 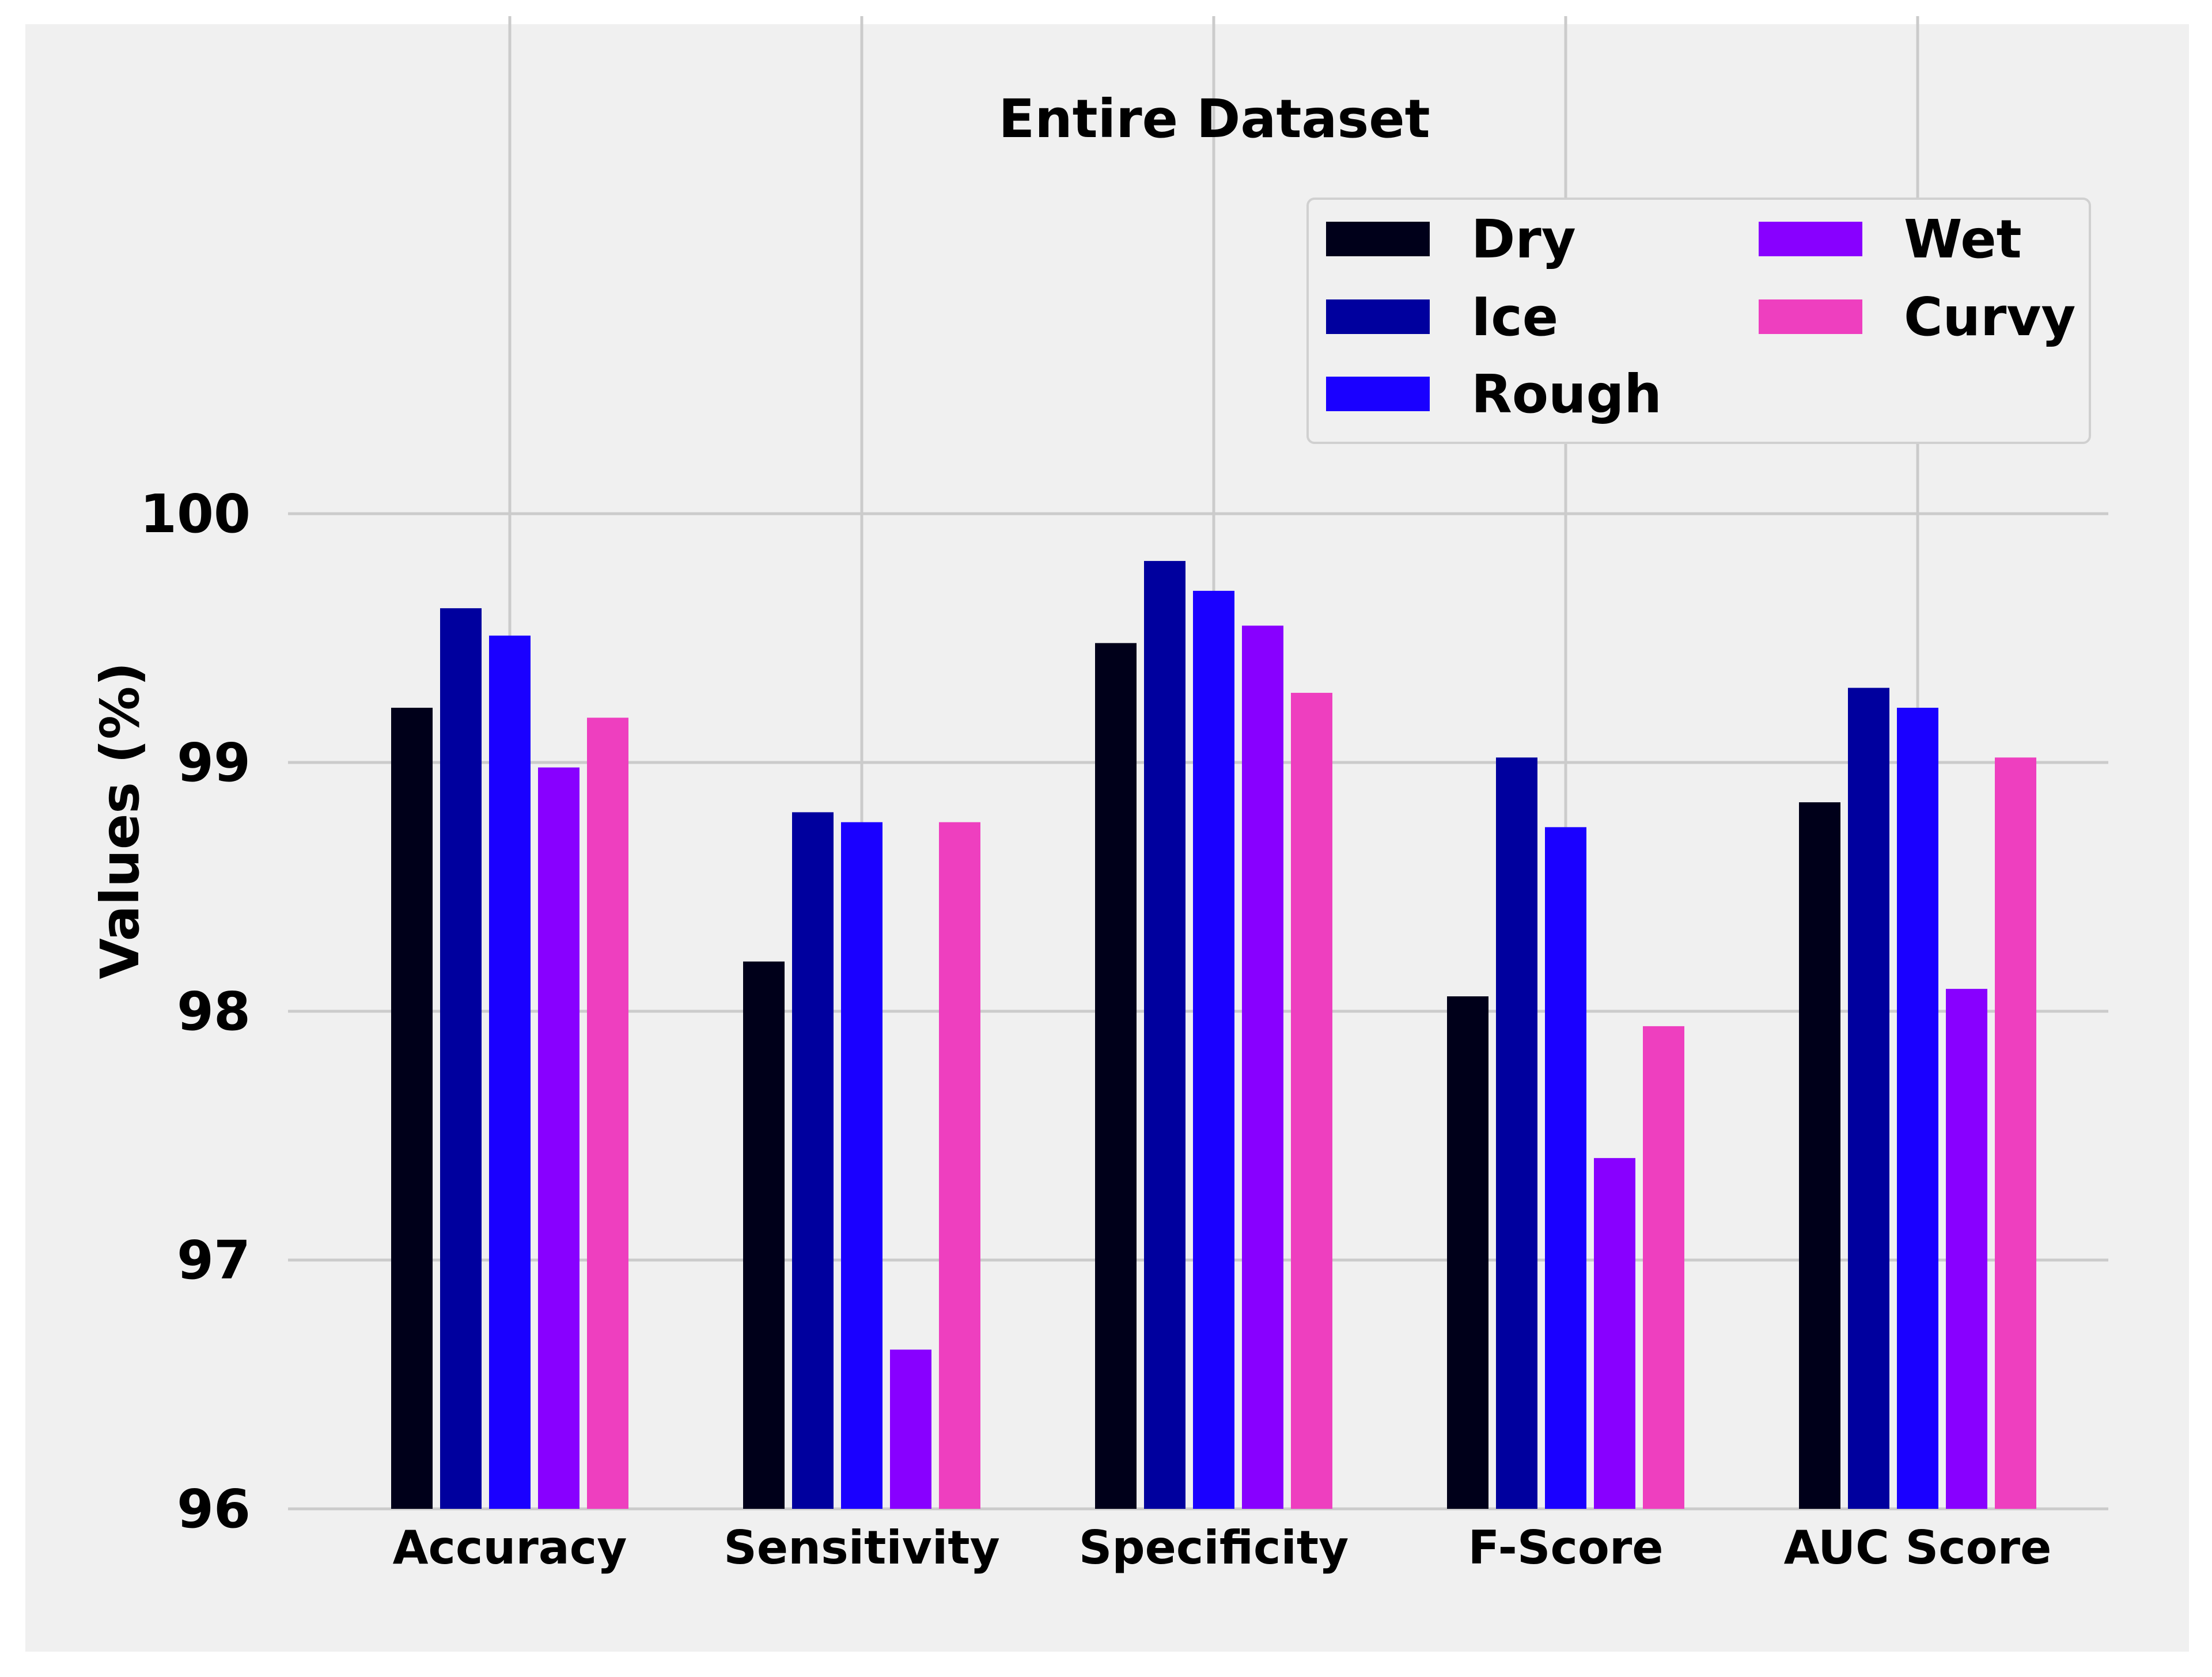 I want to click on y-tick-label: 97, so click(x=214, y=1260).